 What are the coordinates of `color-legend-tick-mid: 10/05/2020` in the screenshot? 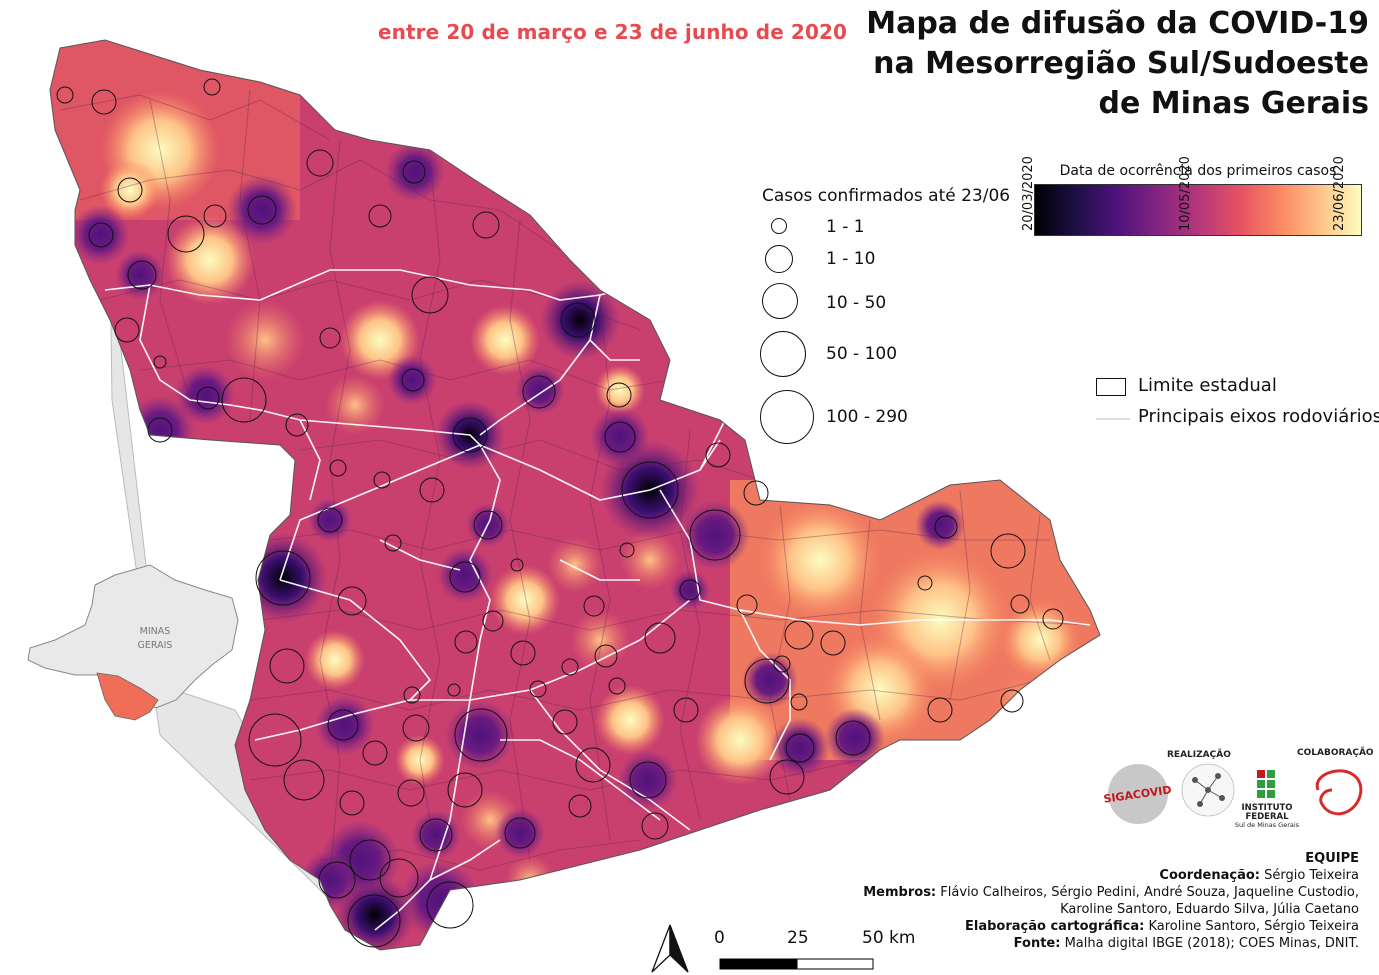 It's located at (1185, 193).